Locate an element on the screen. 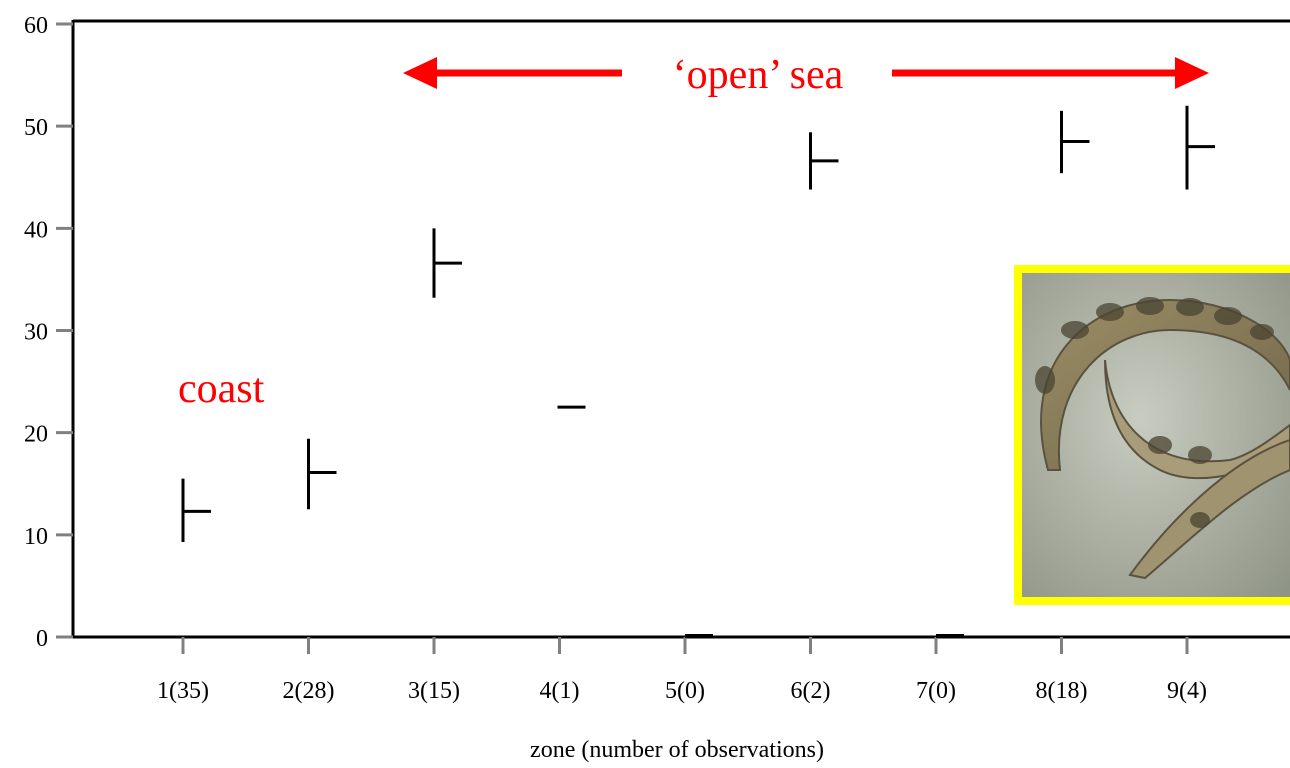 Image resolution: width=1290 pixels, height=768 pixels. x-tick-label: 2(28) is located at coordinates (309, 691).